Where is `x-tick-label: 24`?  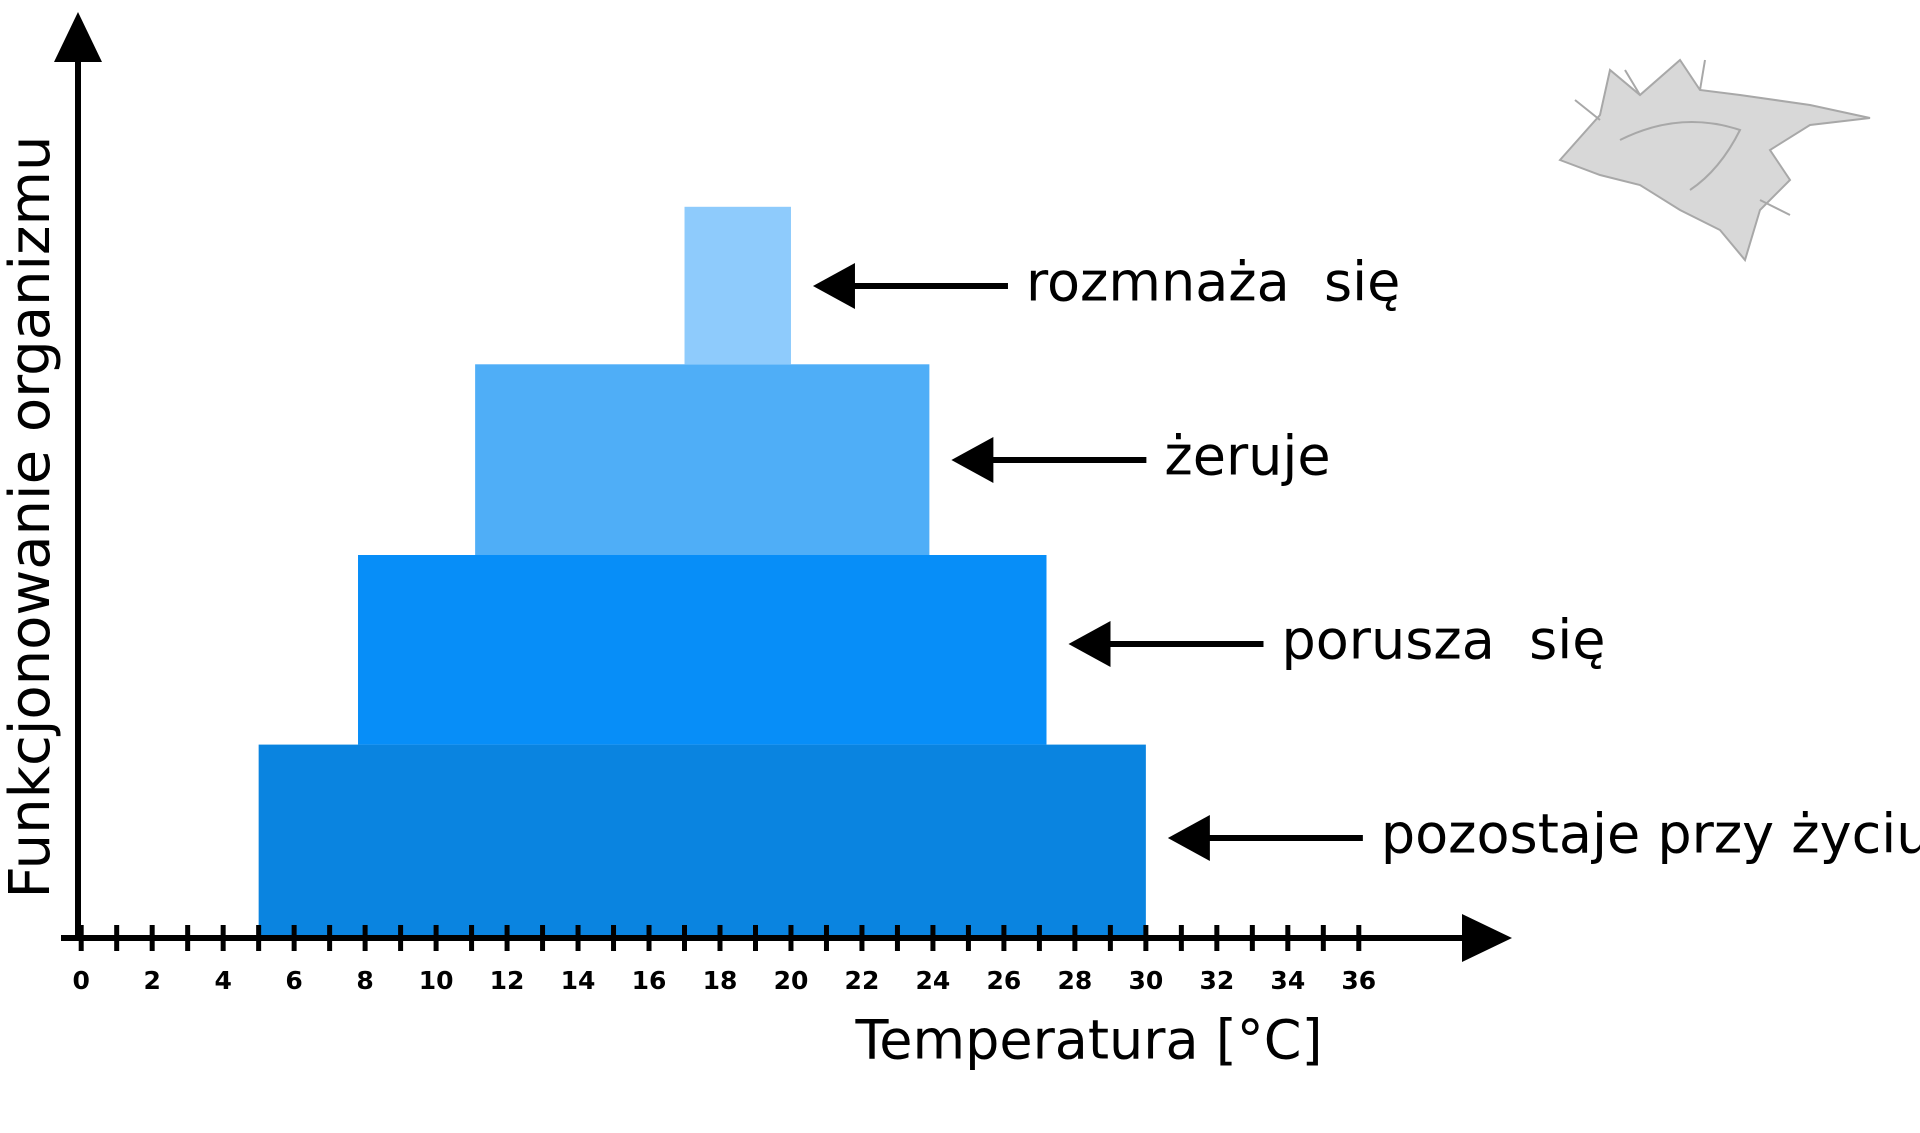
x-tick-label: 24 is located at coordinates (933, 980).